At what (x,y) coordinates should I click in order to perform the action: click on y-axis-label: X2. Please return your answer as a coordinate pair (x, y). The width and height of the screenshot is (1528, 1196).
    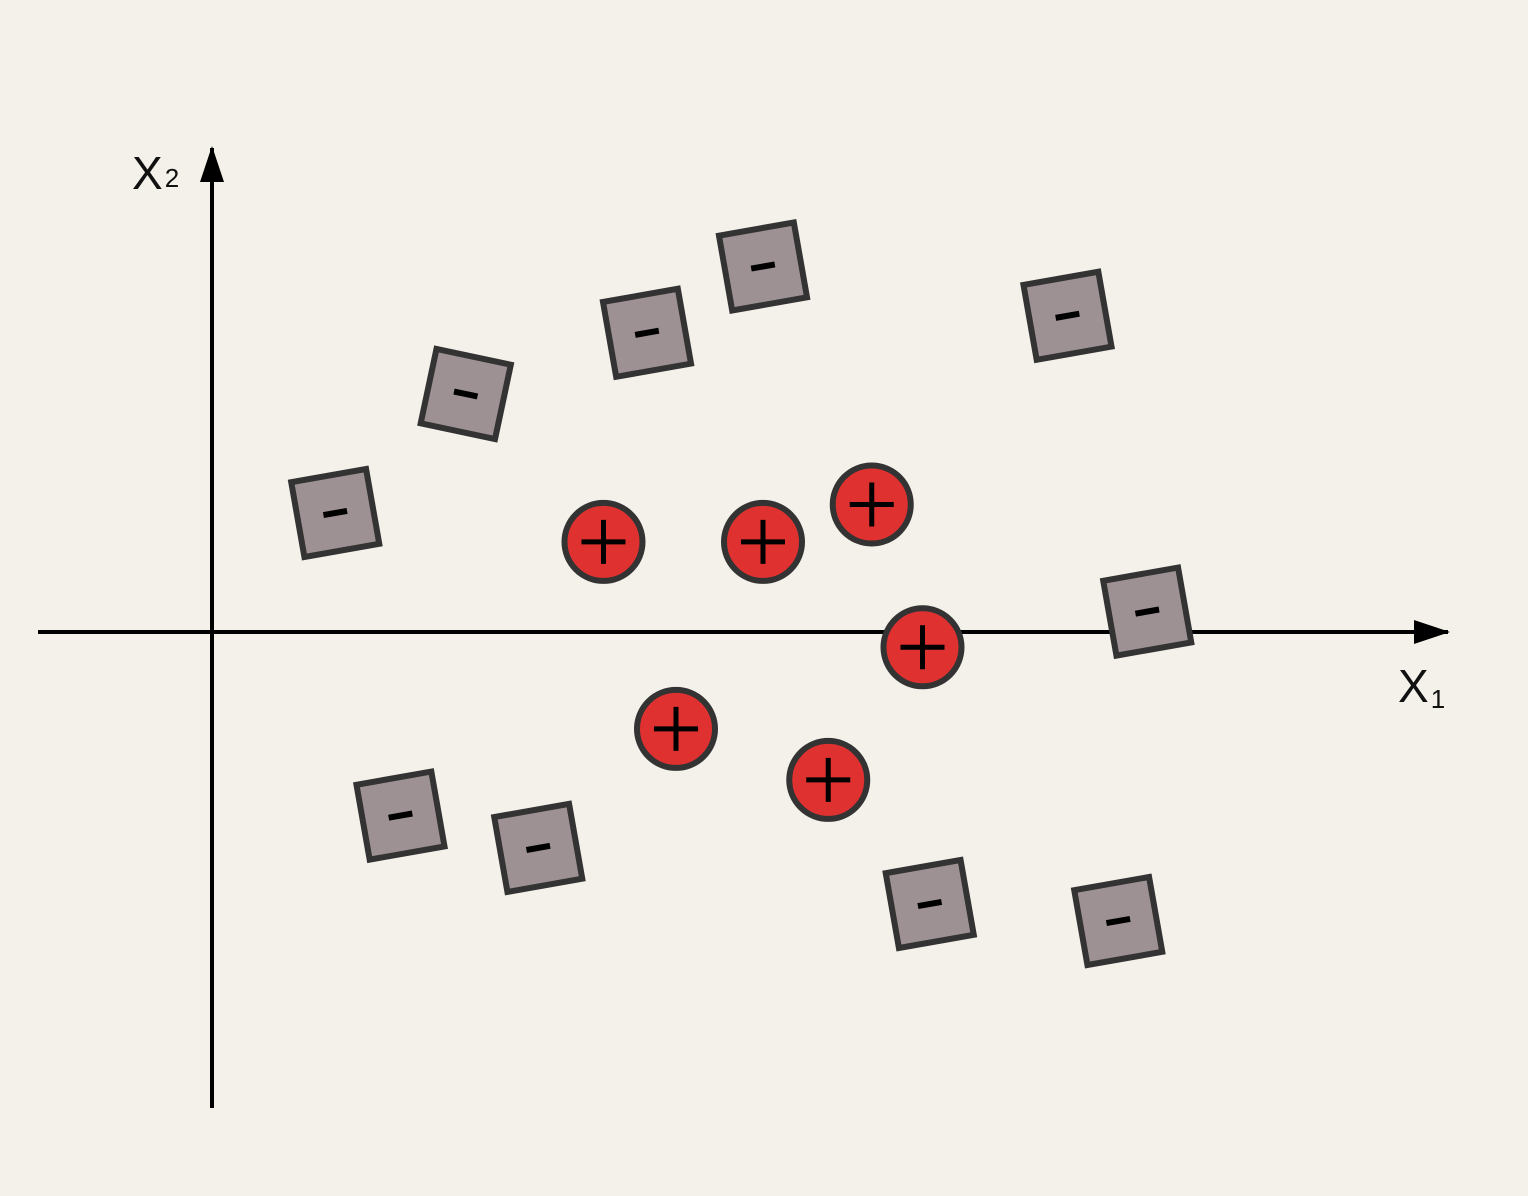
    Looking at the image, I should click on (155, 173).